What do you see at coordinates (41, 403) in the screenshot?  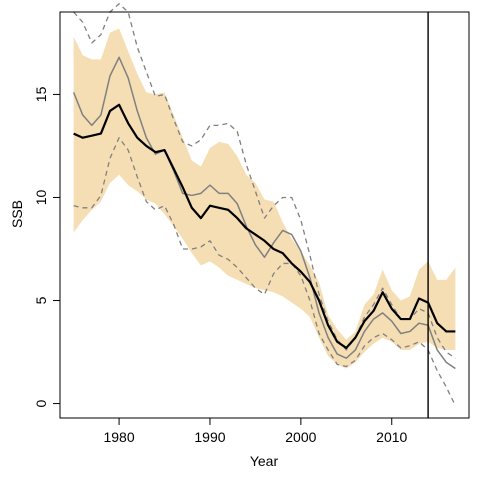 I see `y-tick-label: 0` at bounding box center [41, 403].